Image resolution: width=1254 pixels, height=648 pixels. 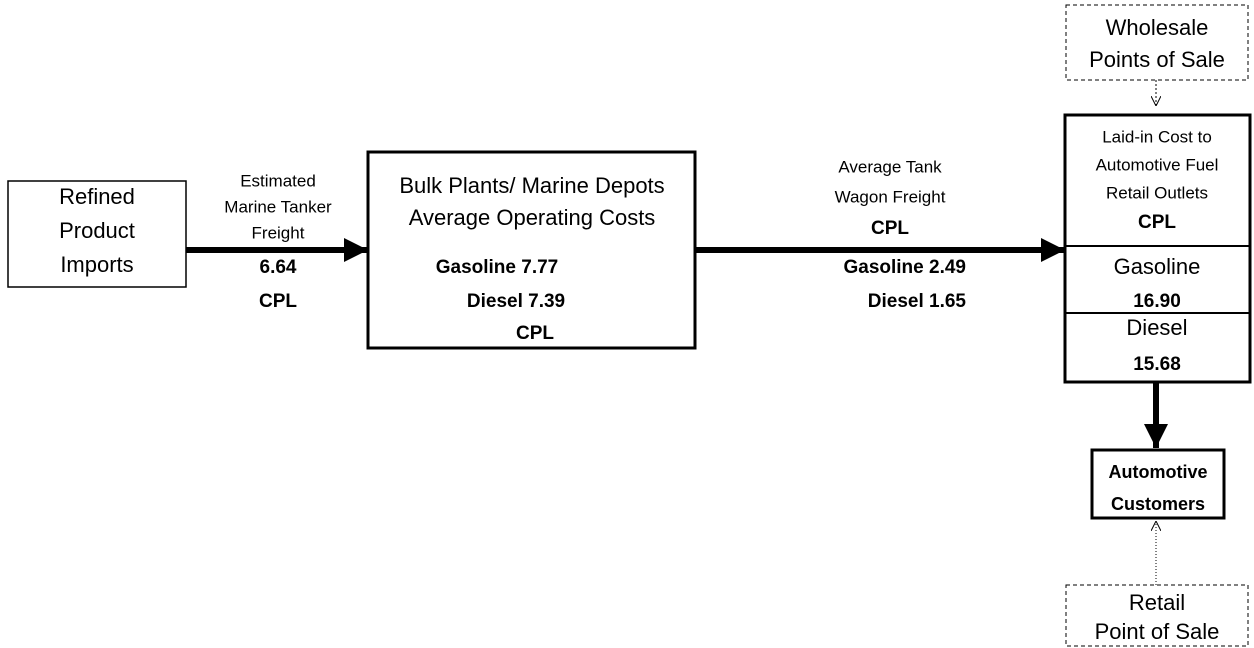 I want to click on label: Gasoline, so click(x=1157, y=266).